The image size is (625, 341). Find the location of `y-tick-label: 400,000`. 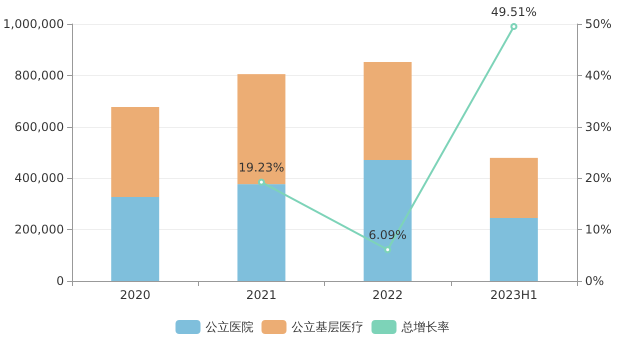

y-tick-label: 400,000 is located at coordinates (39, 178).